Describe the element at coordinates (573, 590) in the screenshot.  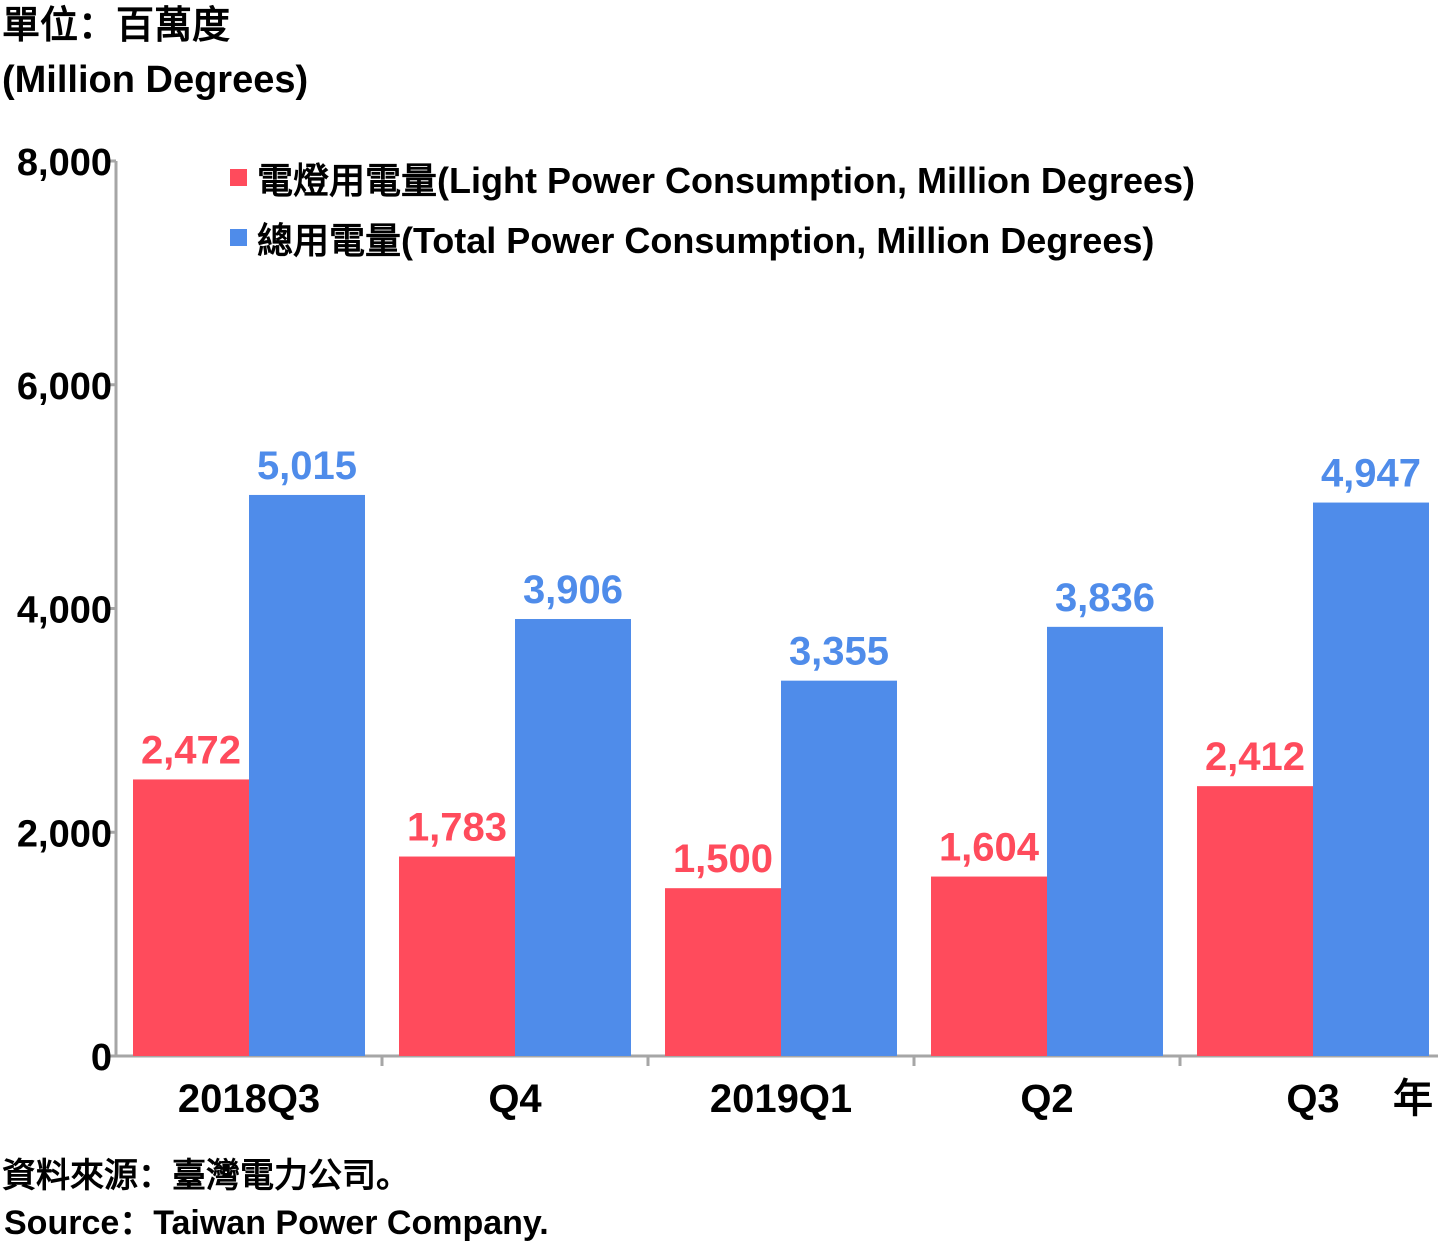
I see `data-label: 3,906` at that location.